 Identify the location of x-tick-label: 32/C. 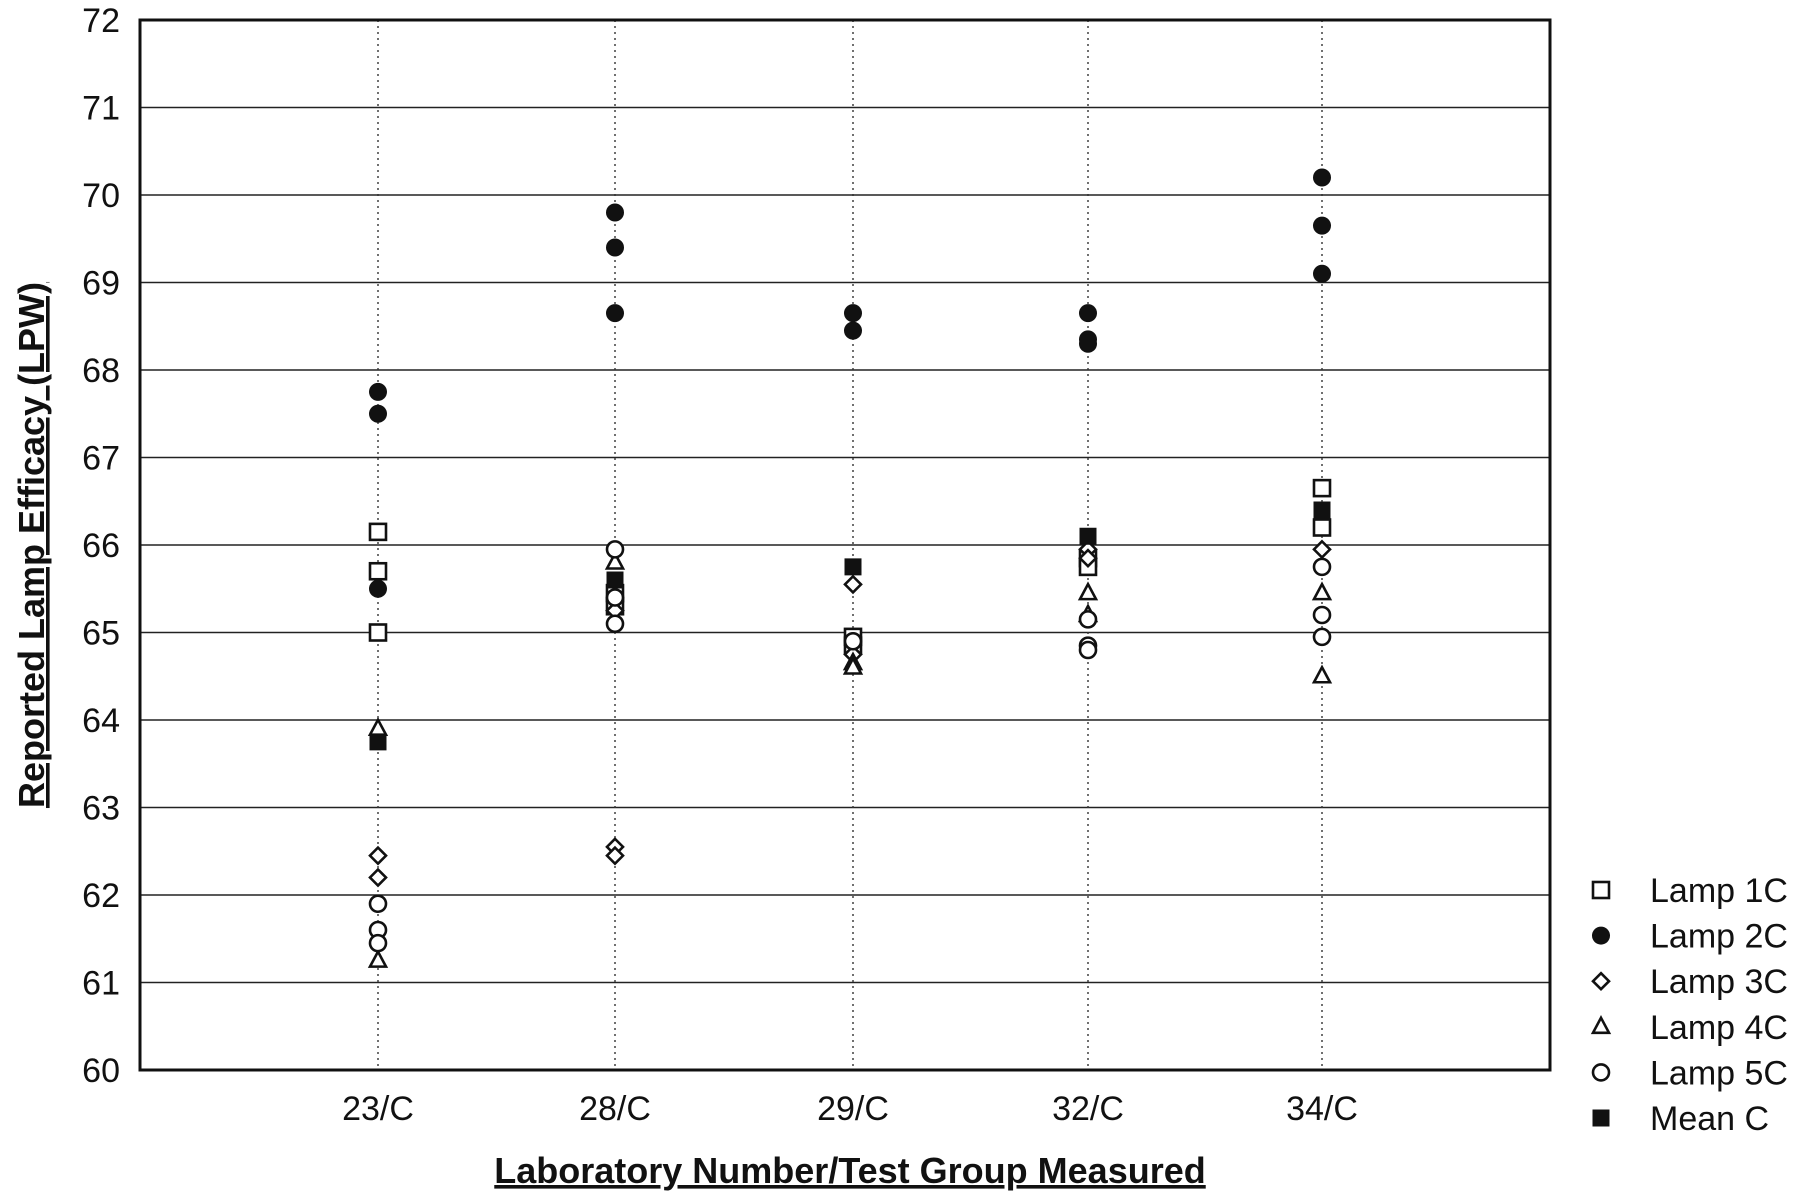
(1088, 1109).